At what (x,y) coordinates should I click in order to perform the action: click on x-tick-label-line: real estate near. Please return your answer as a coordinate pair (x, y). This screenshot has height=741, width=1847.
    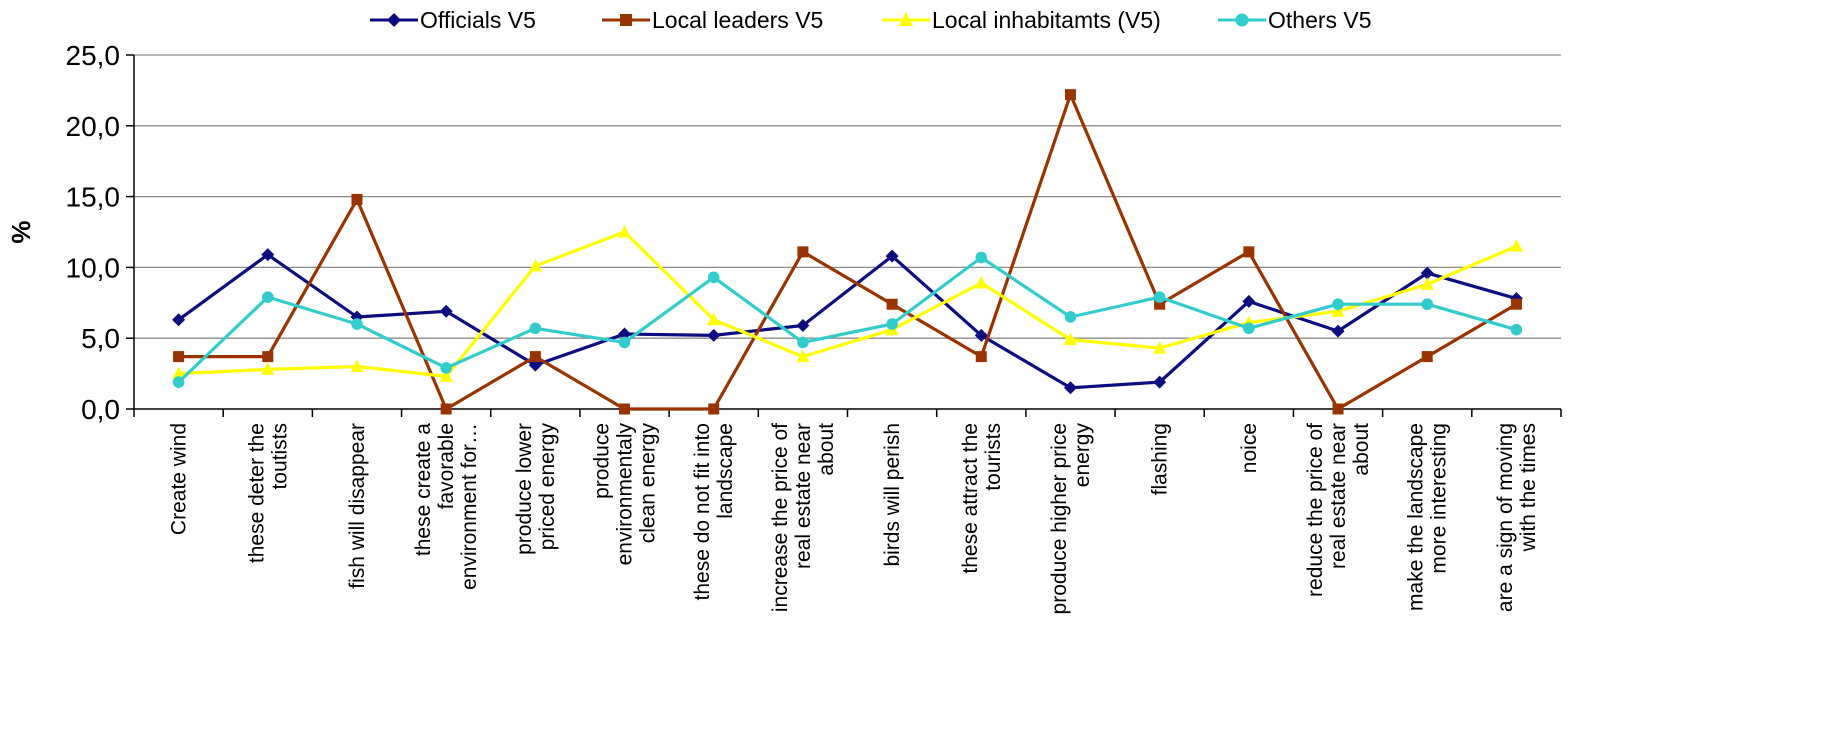
    Looking at the image, I should click on (1338, 496).